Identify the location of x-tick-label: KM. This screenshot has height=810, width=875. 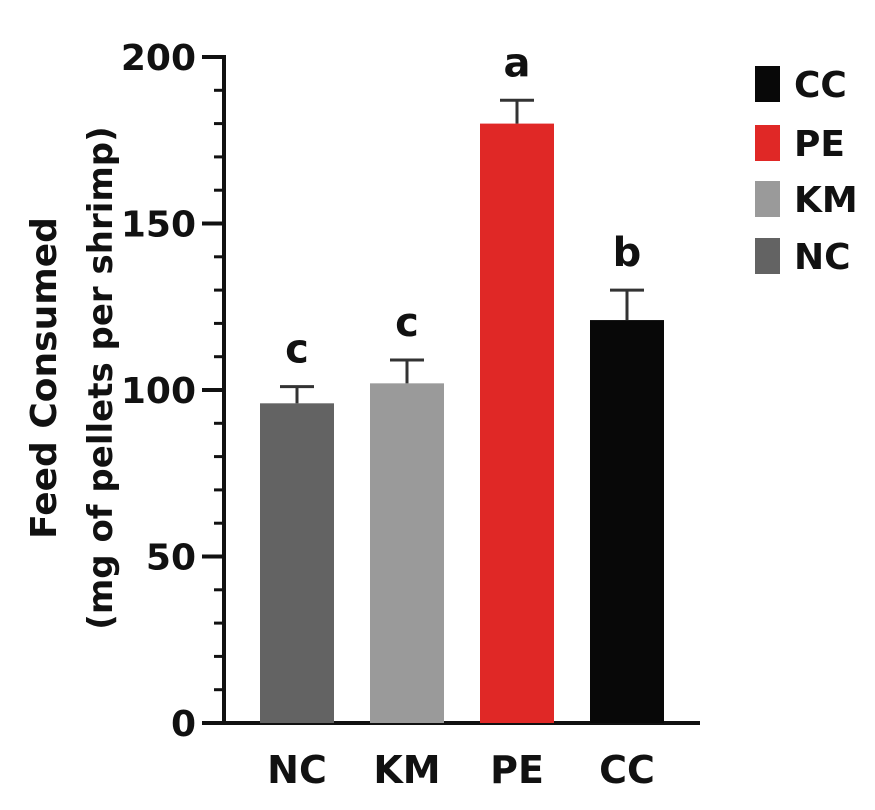
(406, 770).